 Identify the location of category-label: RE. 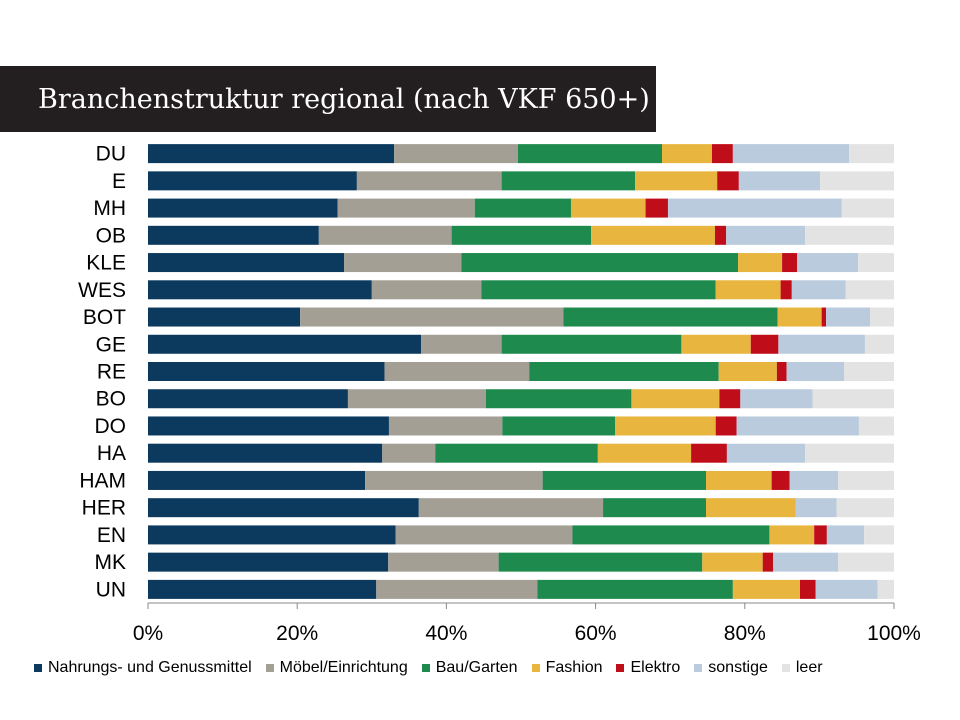
(111, 372).